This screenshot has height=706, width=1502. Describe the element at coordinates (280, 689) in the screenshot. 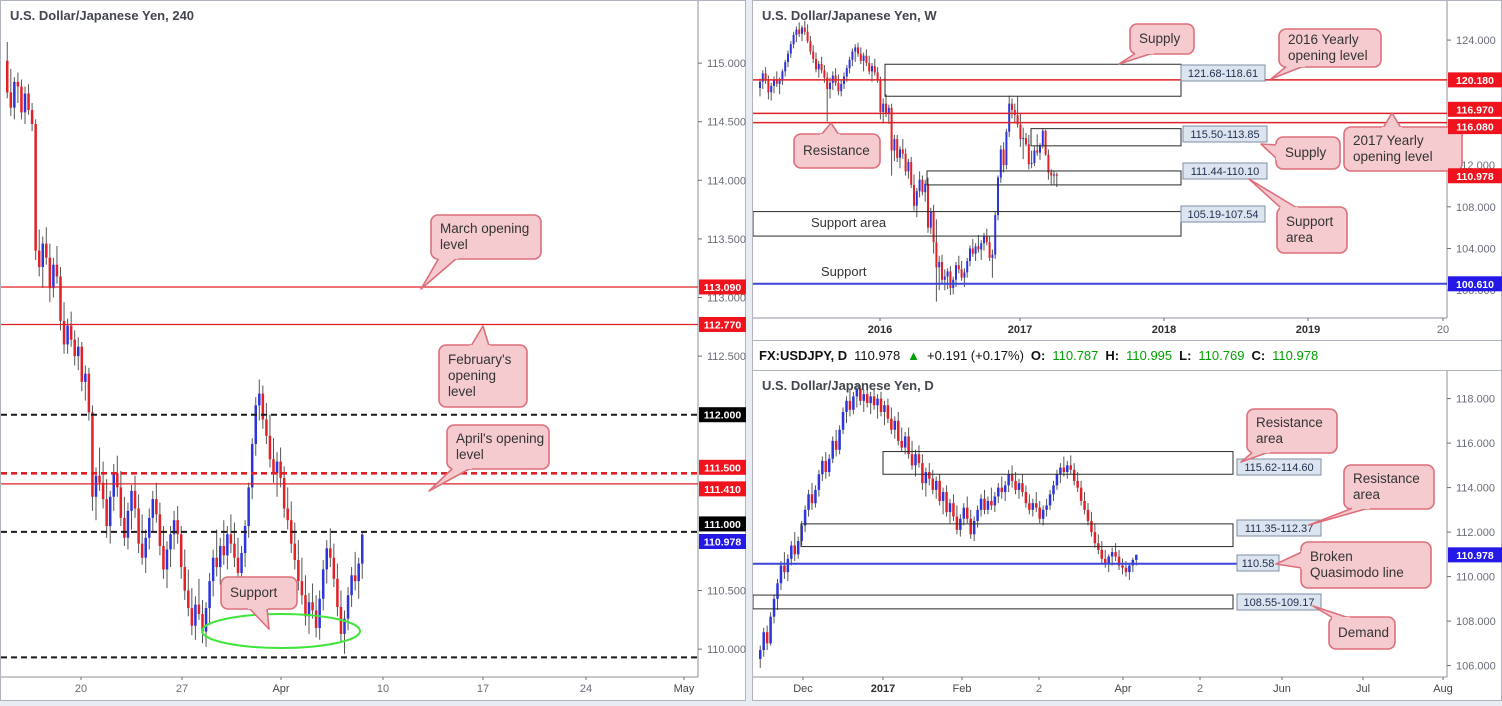

I see `svg-text: Apr` at that location.